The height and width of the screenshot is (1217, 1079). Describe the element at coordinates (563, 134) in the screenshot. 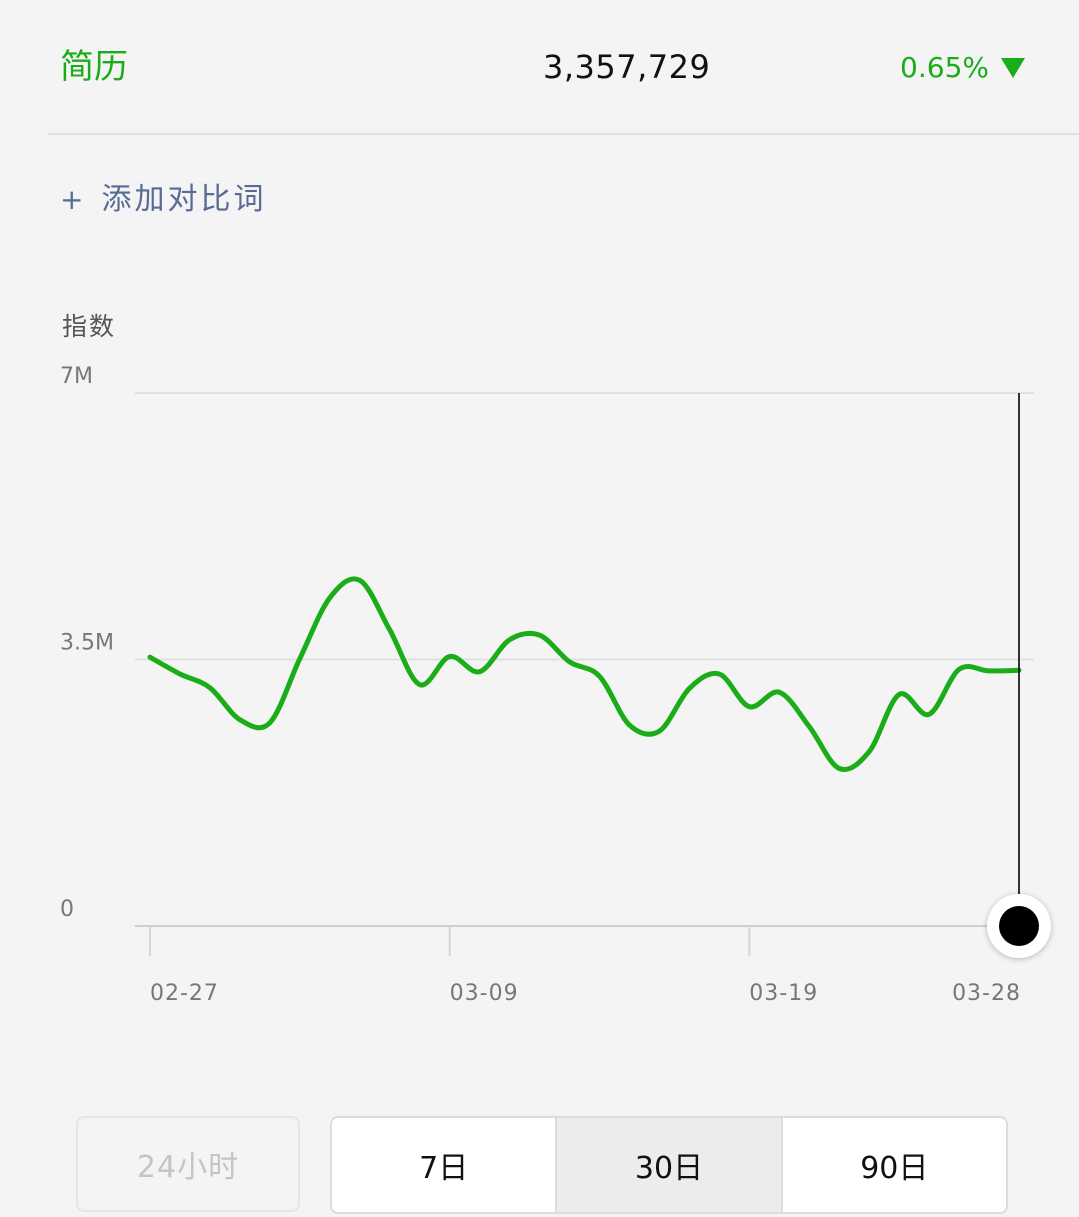

I see `header-divider` at that location.